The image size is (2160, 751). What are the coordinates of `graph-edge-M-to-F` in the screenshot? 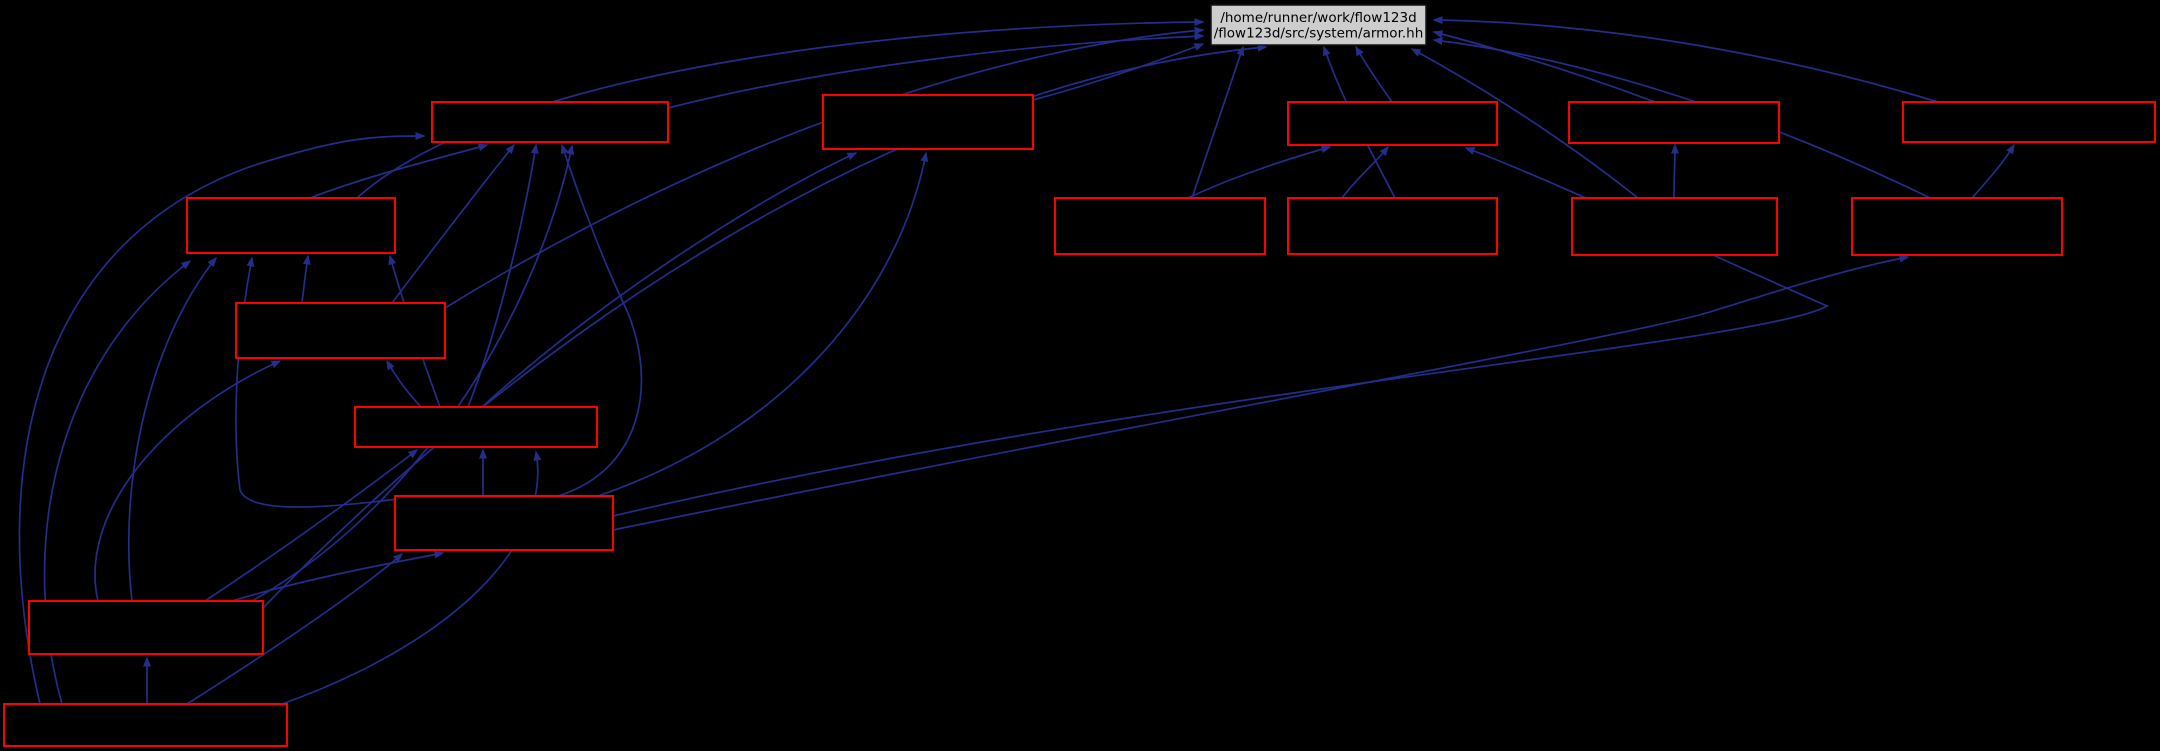 It's located at (317, 382).